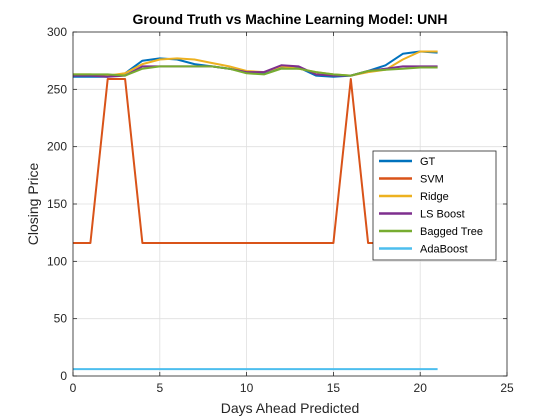  What do you see at coordinates (33, 204) in the screenshot?
I see `y-axis-title: Closing Price` at bounding box center [33, 204].